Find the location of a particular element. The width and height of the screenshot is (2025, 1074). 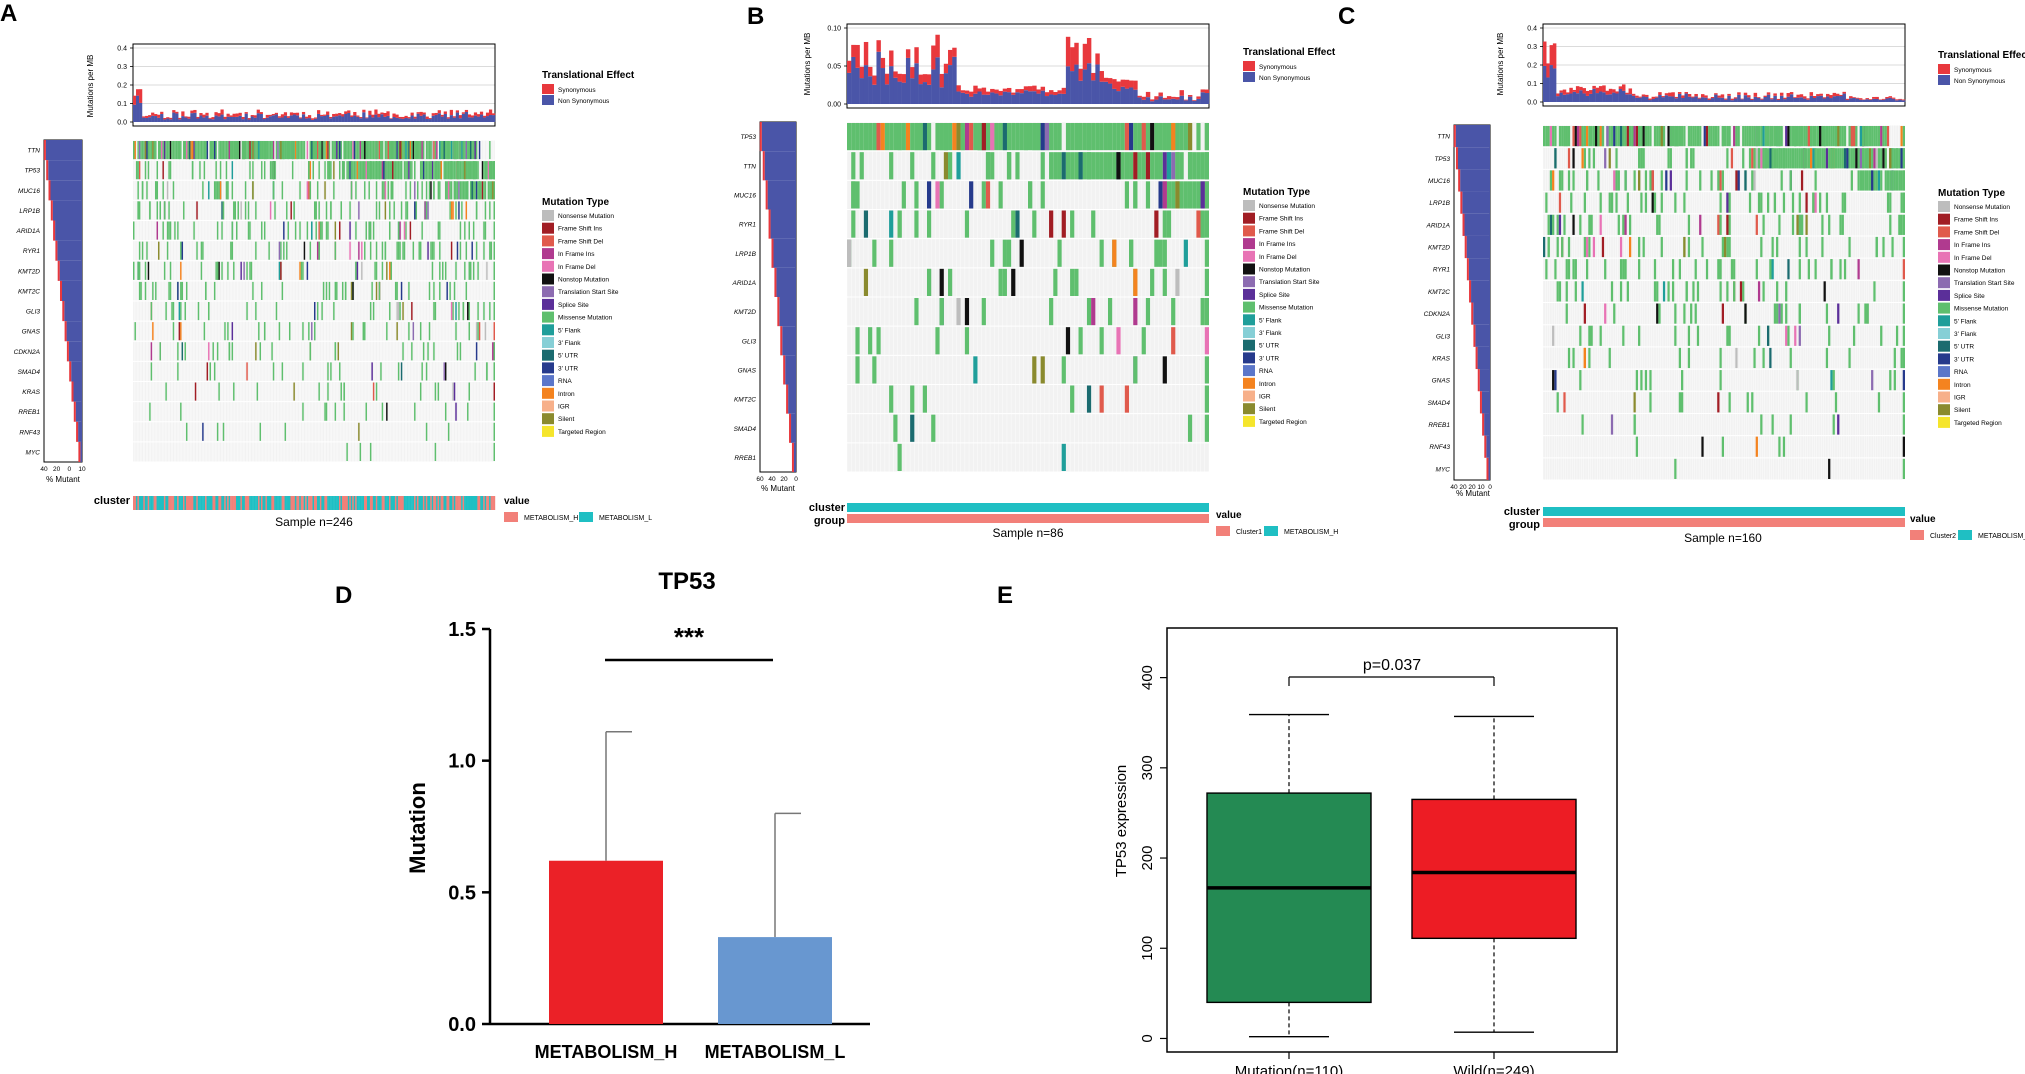

panel-b-percent-bars is located at coordinates (778, 297).